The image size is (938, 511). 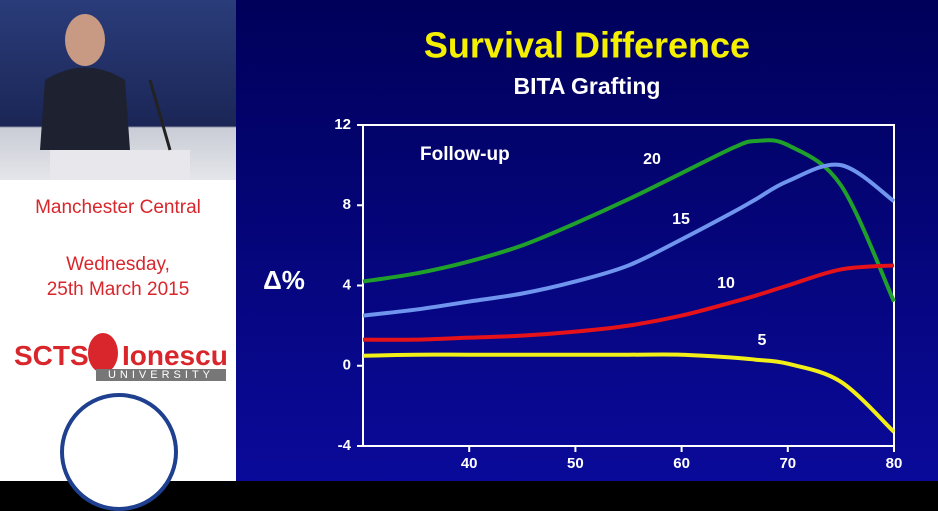 What do you see at coordinates (103, 353) in the screenshot?
I see `brand-icon` at bounding box center [103, 353].